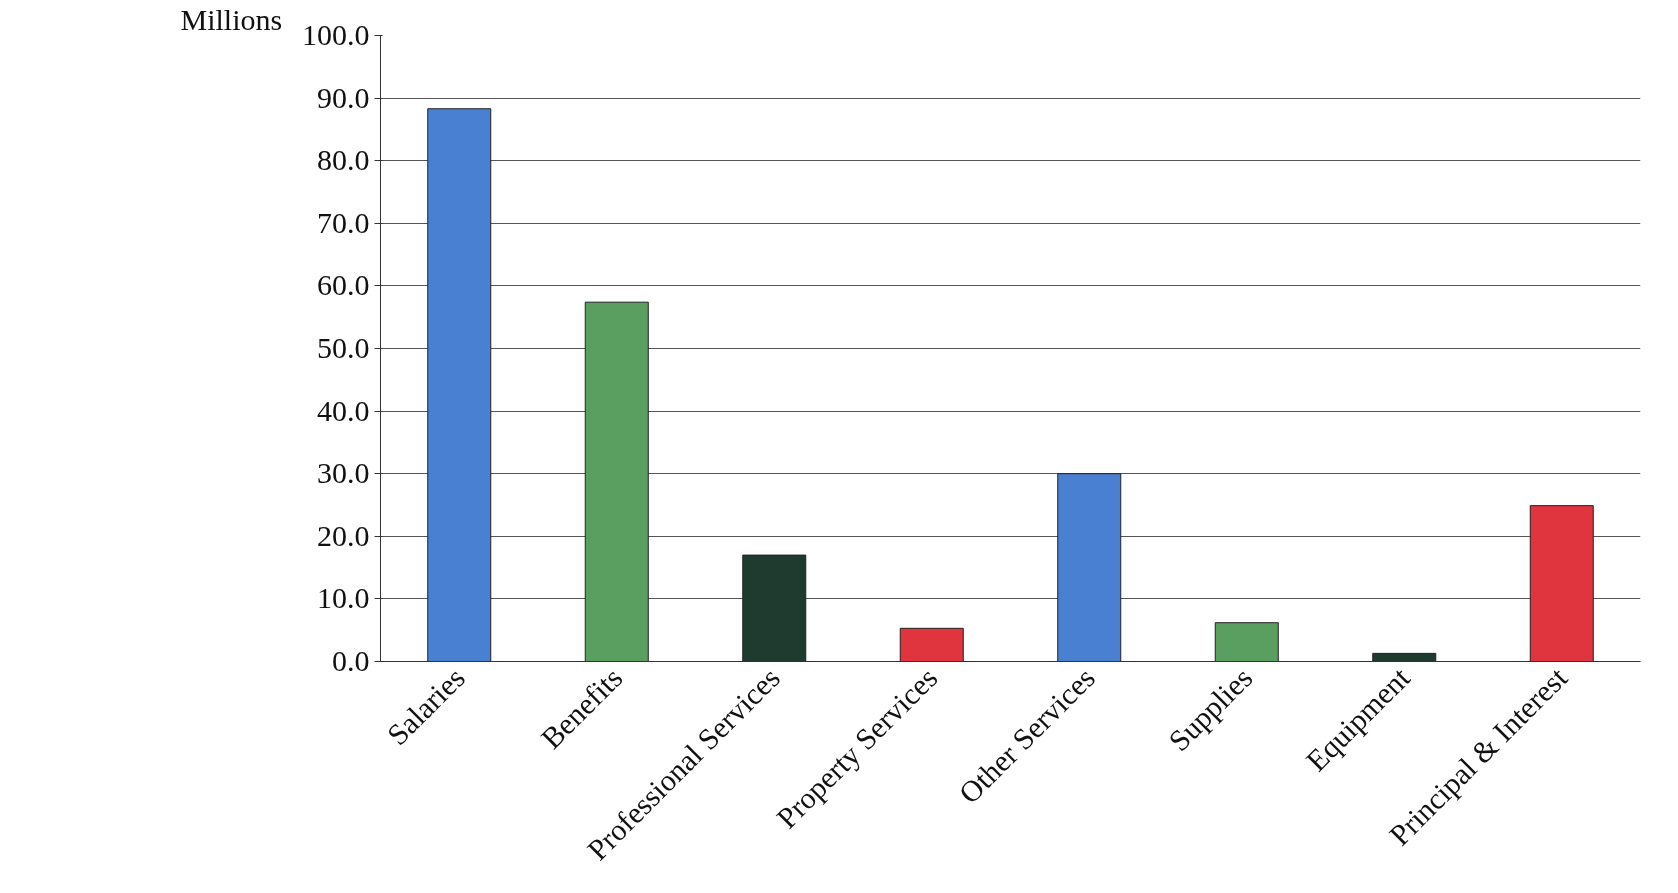 The width and height of the screenshot is (1678, 893). I want to click on y-tick-label: 10.0, so click(343, 598).